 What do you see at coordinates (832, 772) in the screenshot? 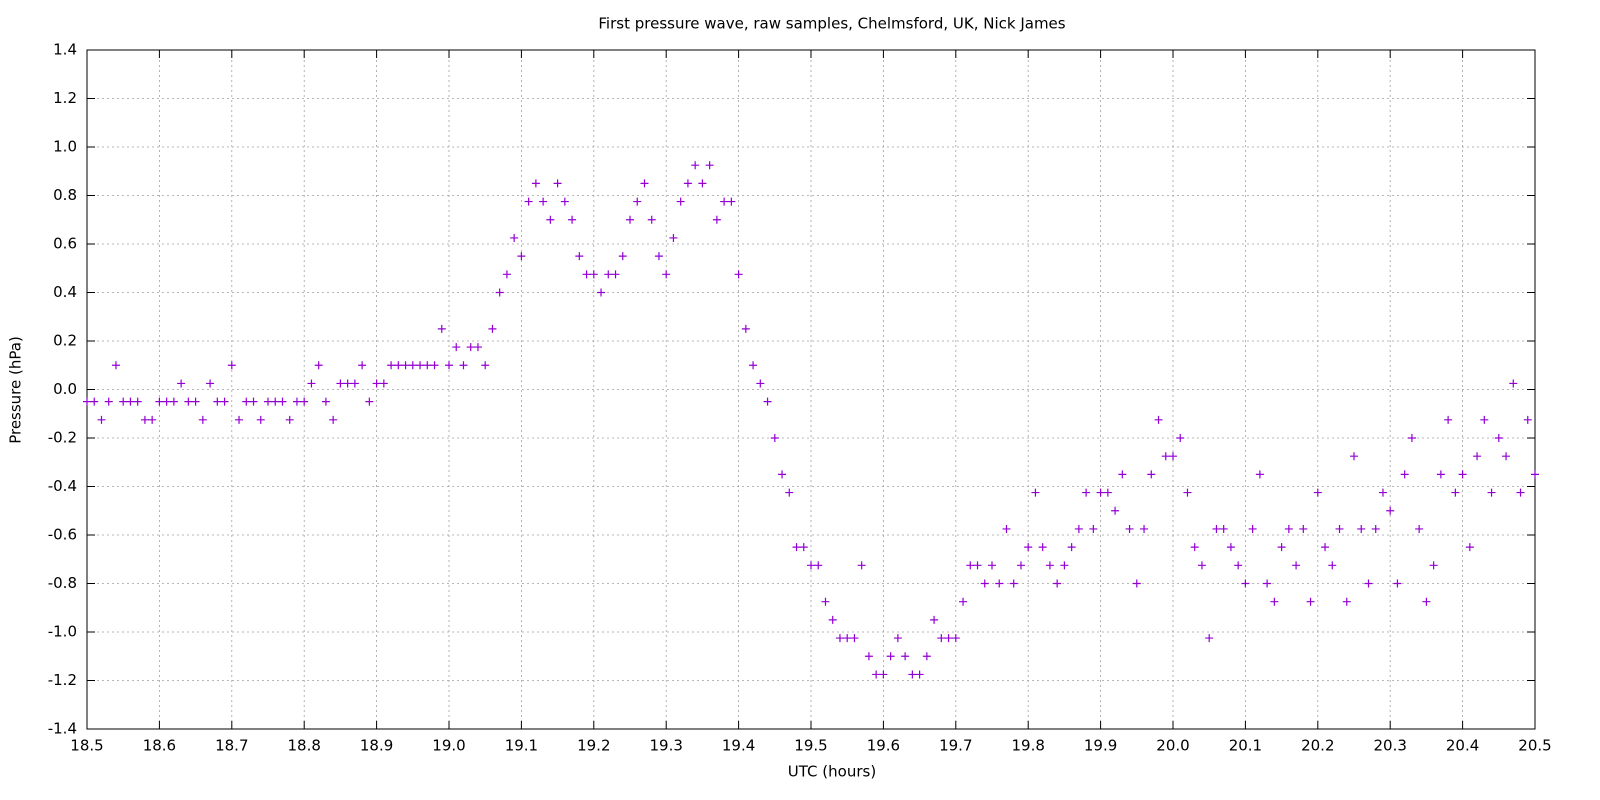
I see `x-axis-label: UTC (hours)` at bounding box center [832, 772].